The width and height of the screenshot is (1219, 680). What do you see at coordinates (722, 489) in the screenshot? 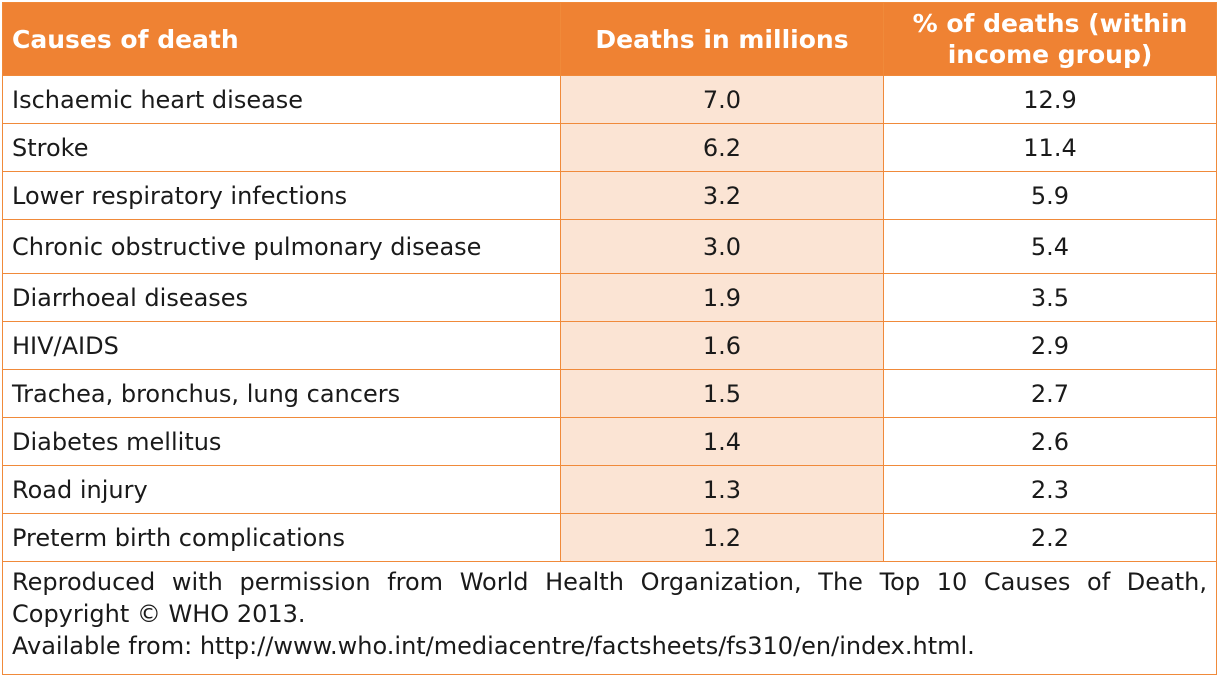
I see `deaths-cell: 1.3` at bounding box center [722, 489].